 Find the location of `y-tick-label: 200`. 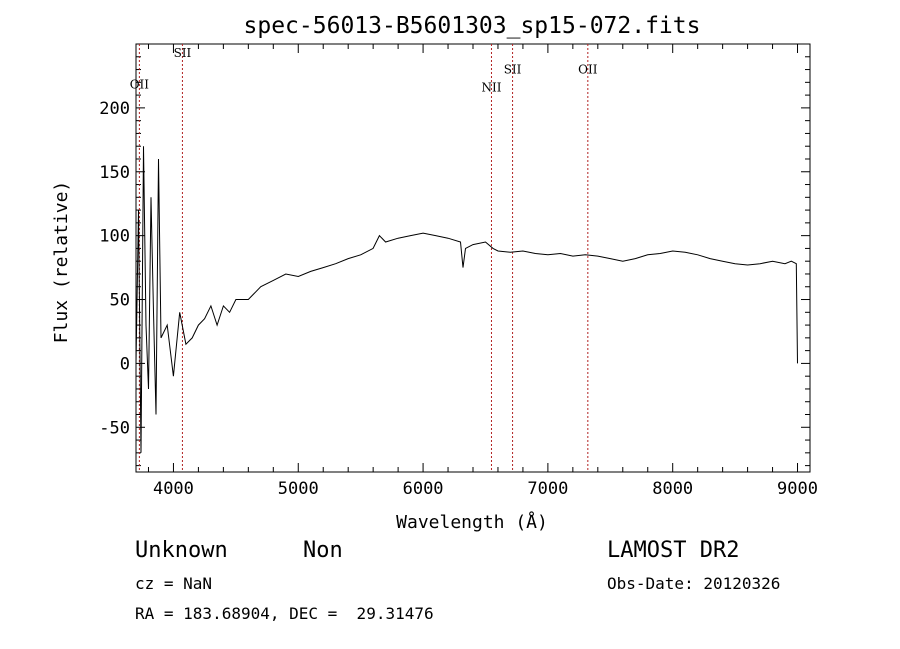

y-tick-label: 200 is located at coordinates (114, 109).